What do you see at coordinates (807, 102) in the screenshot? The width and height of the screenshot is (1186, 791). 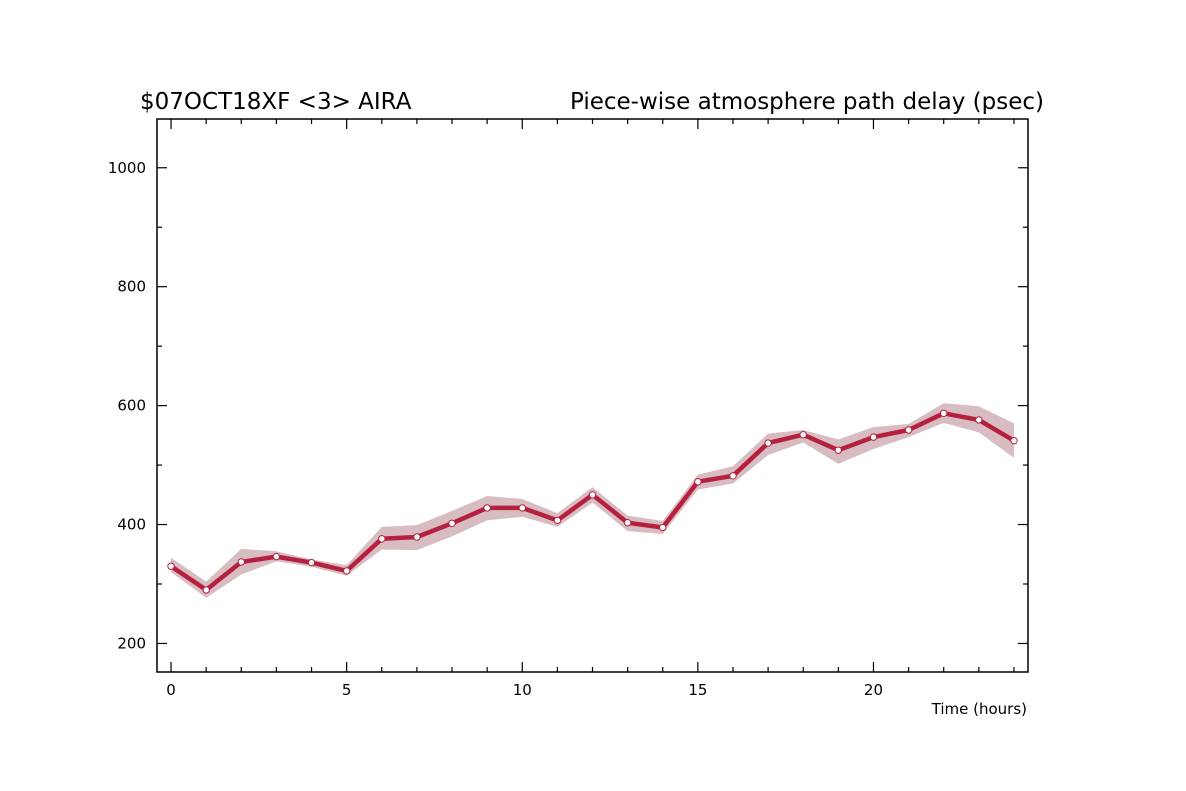 I see `chart-title-right: Piece-wise atmosphere path delay (psec)` at bounding box center [807, 102].